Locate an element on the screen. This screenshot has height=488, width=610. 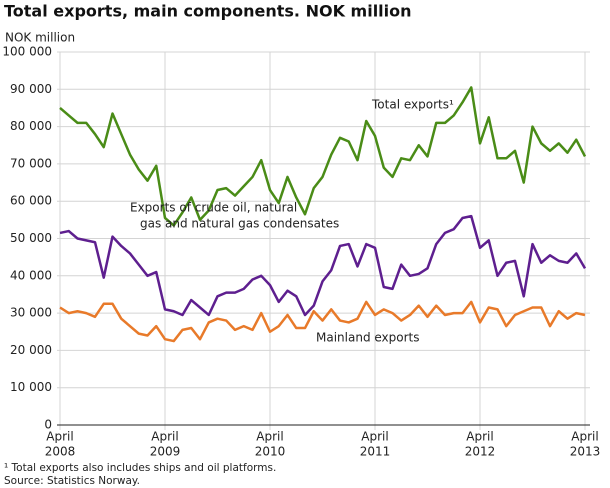
series-label: Exports of crude oil, natural is located at coordinates (213, 208).